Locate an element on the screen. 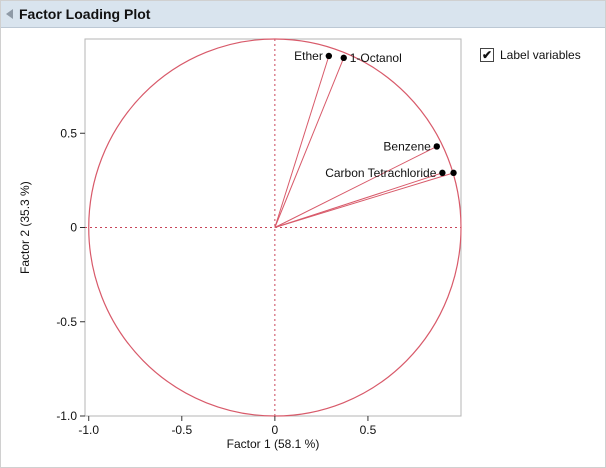 This screenshot has height=468, width=606. point-label: Ether is located at coordinates (308, 56).